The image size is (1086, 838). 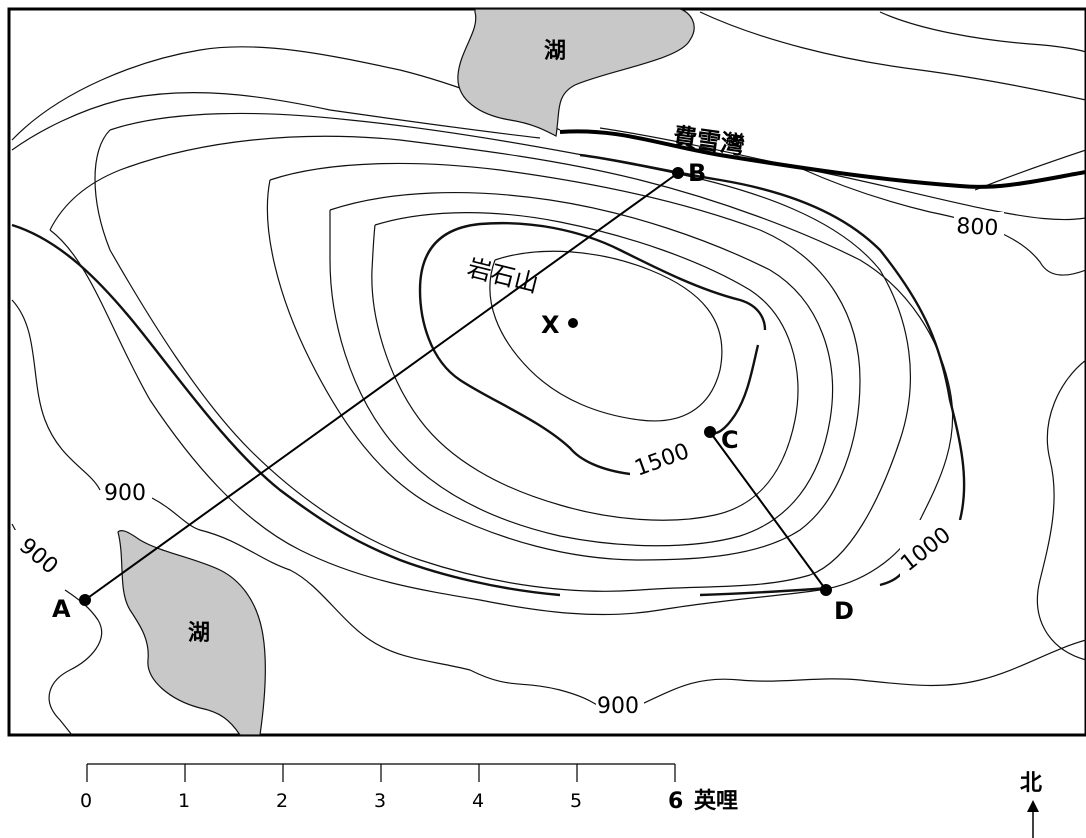 What do you see at coordinates (576, 801) in the screenshot?
I see `scale-tick-5: 5` at bounding box center [576, 801].